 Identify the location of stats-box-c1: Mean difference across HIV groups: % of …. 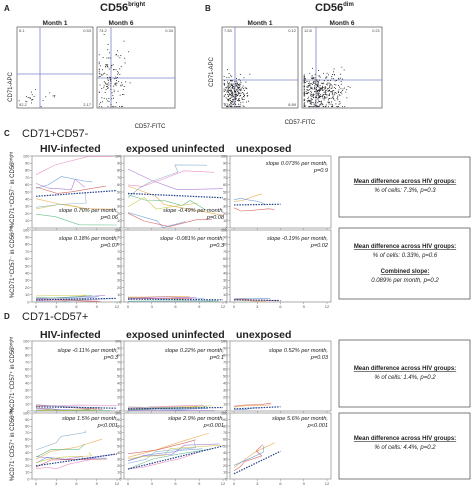
(404, 187).